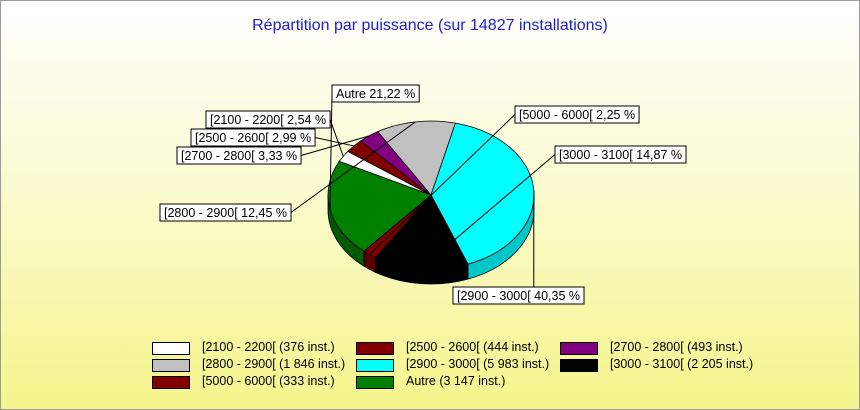 This screenshot has height=410, width=860. What do you see at coordinates (287, 171) in the screenshot?
I see `data-label-3: [2800 - 2900[ 12,45 %` at bounding box center [287, 171].